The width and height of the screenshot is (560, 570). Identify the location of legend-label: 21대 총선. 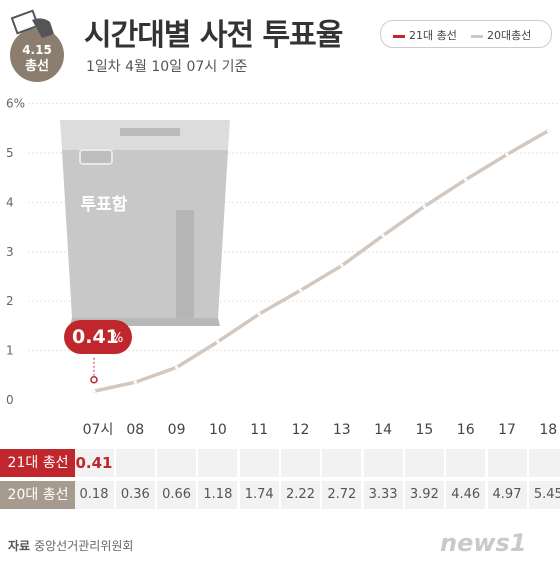
(433, 35).